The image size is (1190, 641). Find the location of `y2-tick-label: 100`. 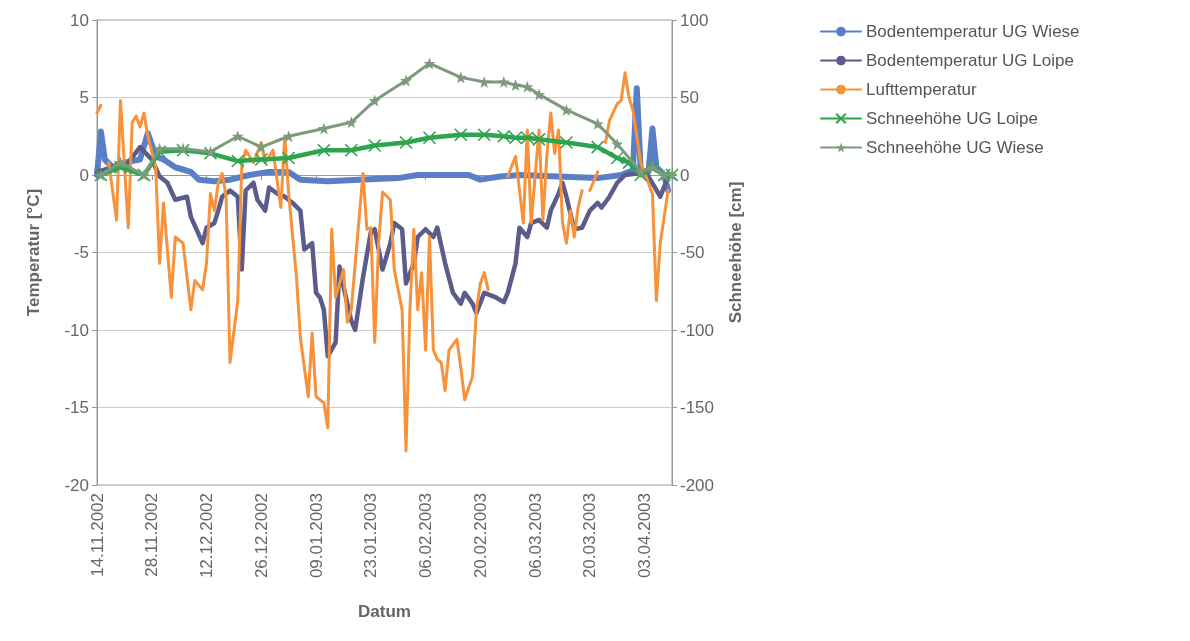

y2-tick-label: 100 is located at coordinates (694, 20).